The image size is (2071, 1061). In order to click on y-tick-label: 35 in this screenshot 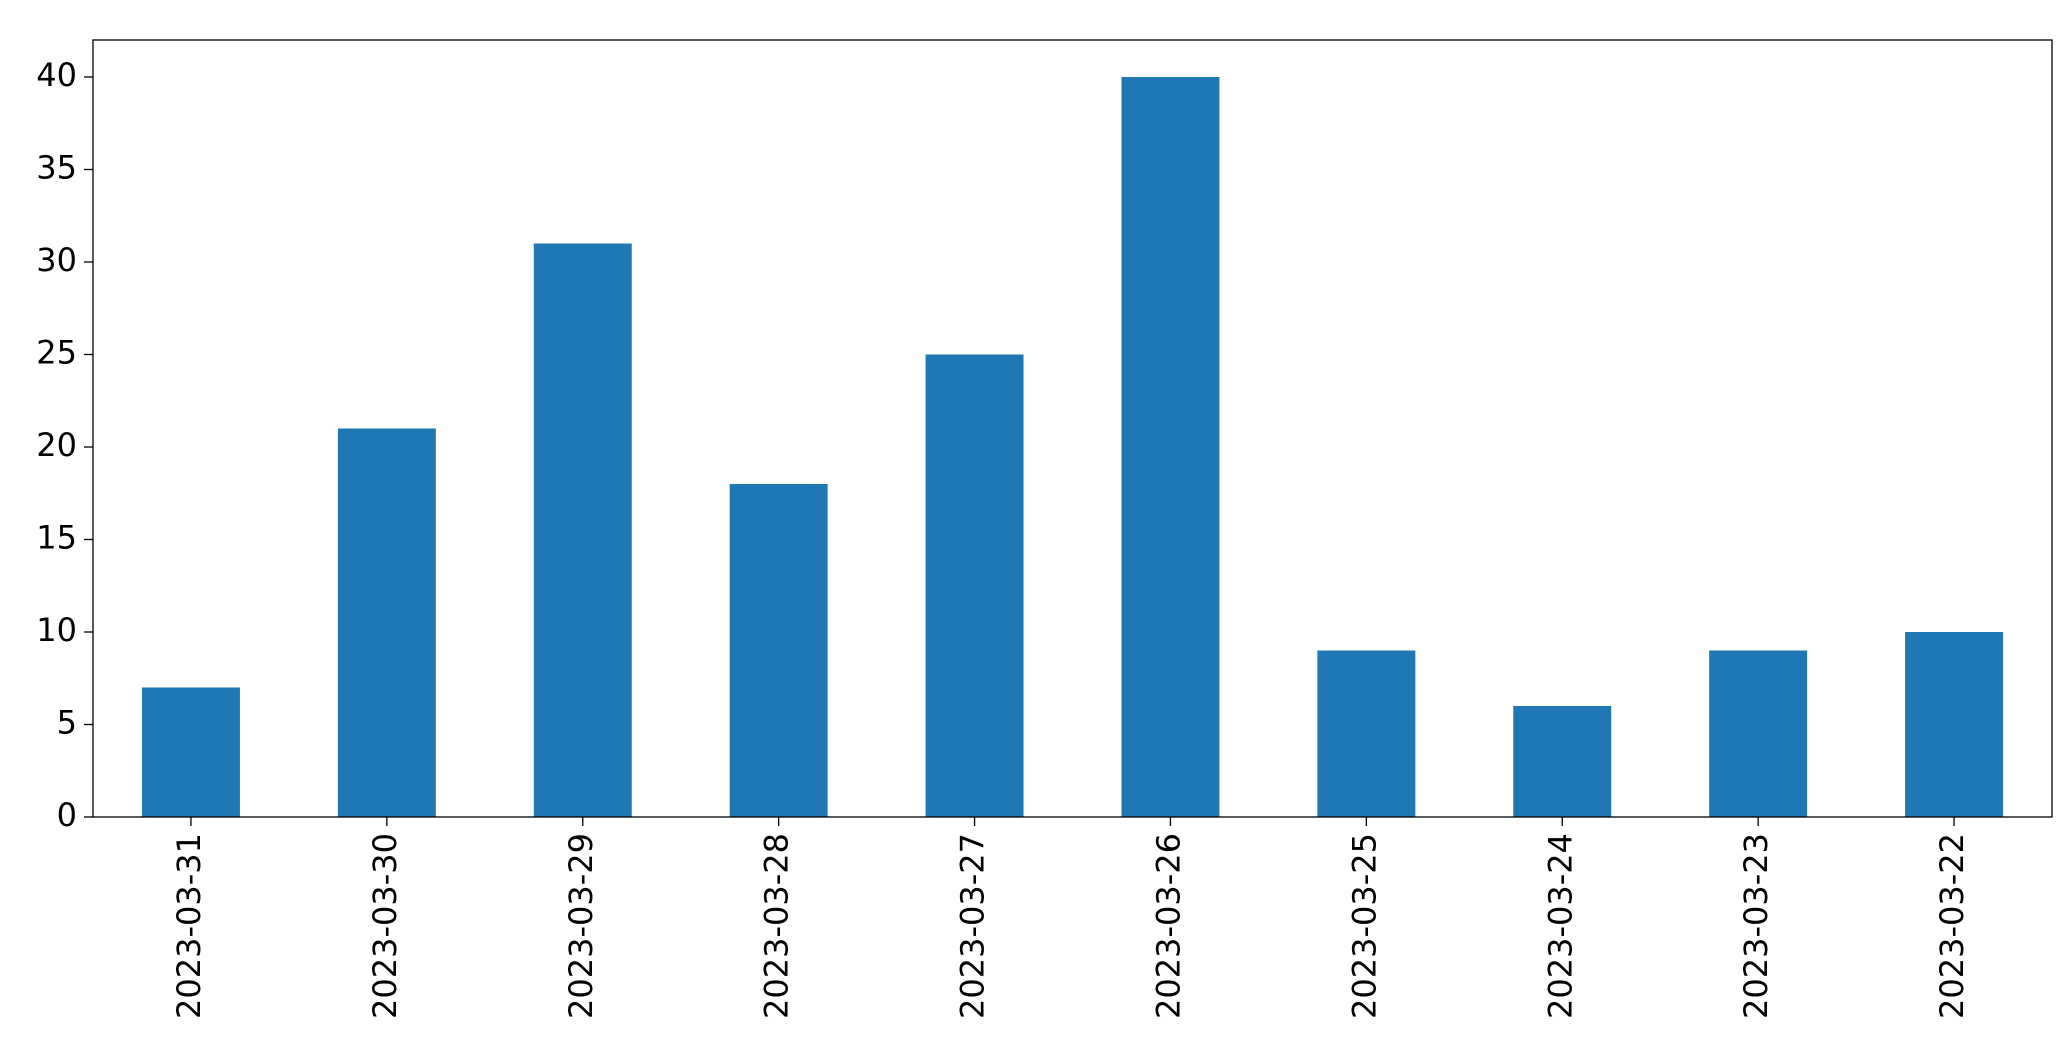, I will do `click(56, 168)`.